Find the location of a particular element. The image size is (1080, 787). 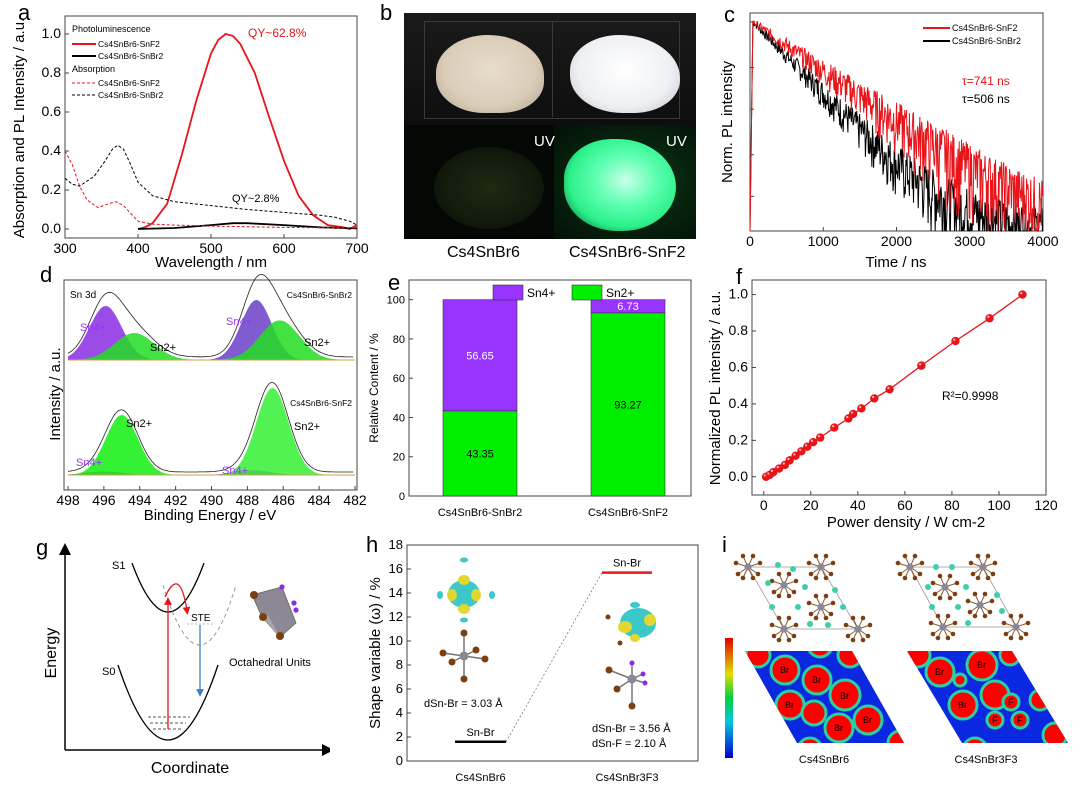

y-tick-label: 0.8 is located at coordinates (739, 330).